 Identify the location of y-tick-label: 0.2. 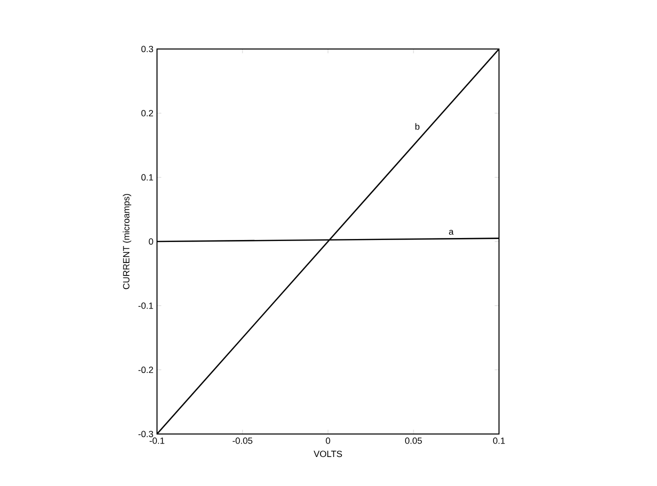
(147, 113).